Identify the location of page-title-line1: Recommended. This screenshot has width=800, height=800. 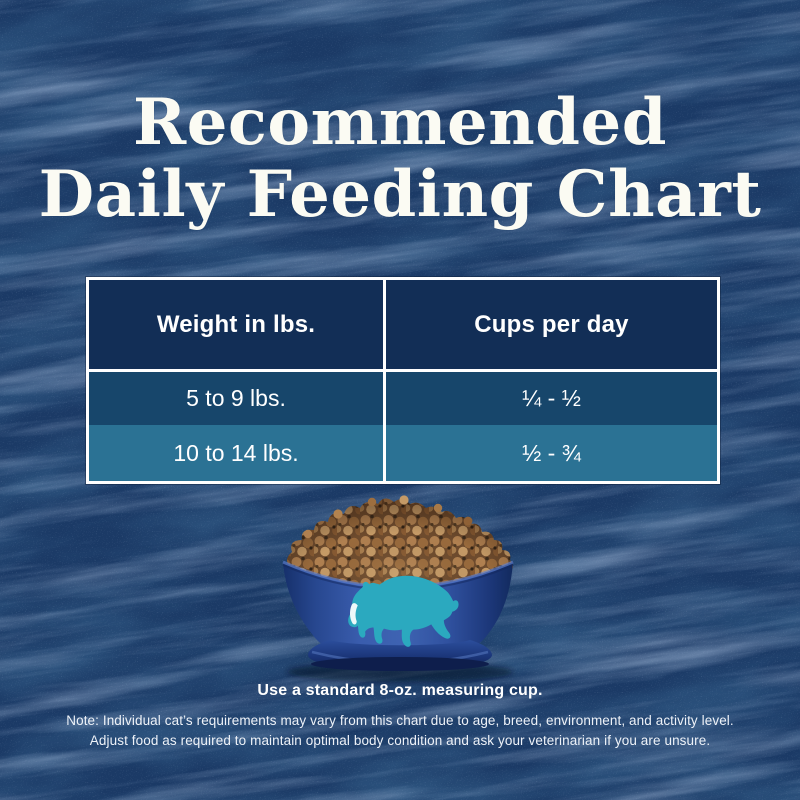
(400, 122).